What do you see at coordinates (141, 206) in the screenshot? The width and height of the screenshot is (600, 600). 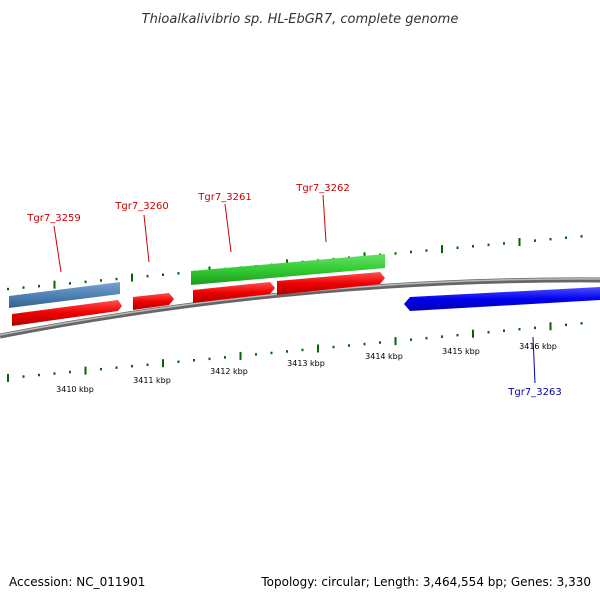 I see `gene-label-tgr7-3260: Tgr7_3260` at bounding box center [141, 206].